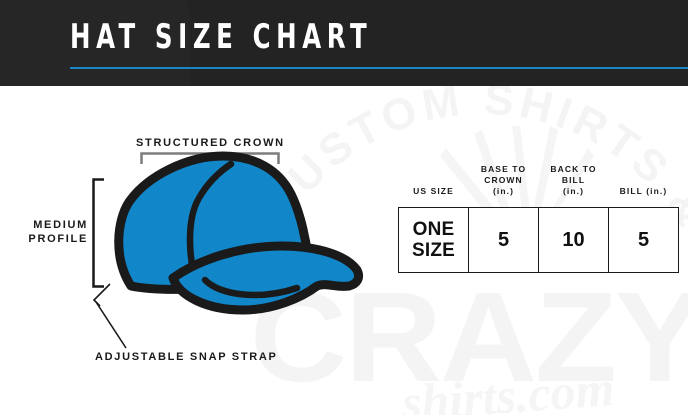  What do you see at coordinates (433, 250) in the screenshot?
I see `cell-us-size-line2: SIZE` at bounding box center [433, 250].